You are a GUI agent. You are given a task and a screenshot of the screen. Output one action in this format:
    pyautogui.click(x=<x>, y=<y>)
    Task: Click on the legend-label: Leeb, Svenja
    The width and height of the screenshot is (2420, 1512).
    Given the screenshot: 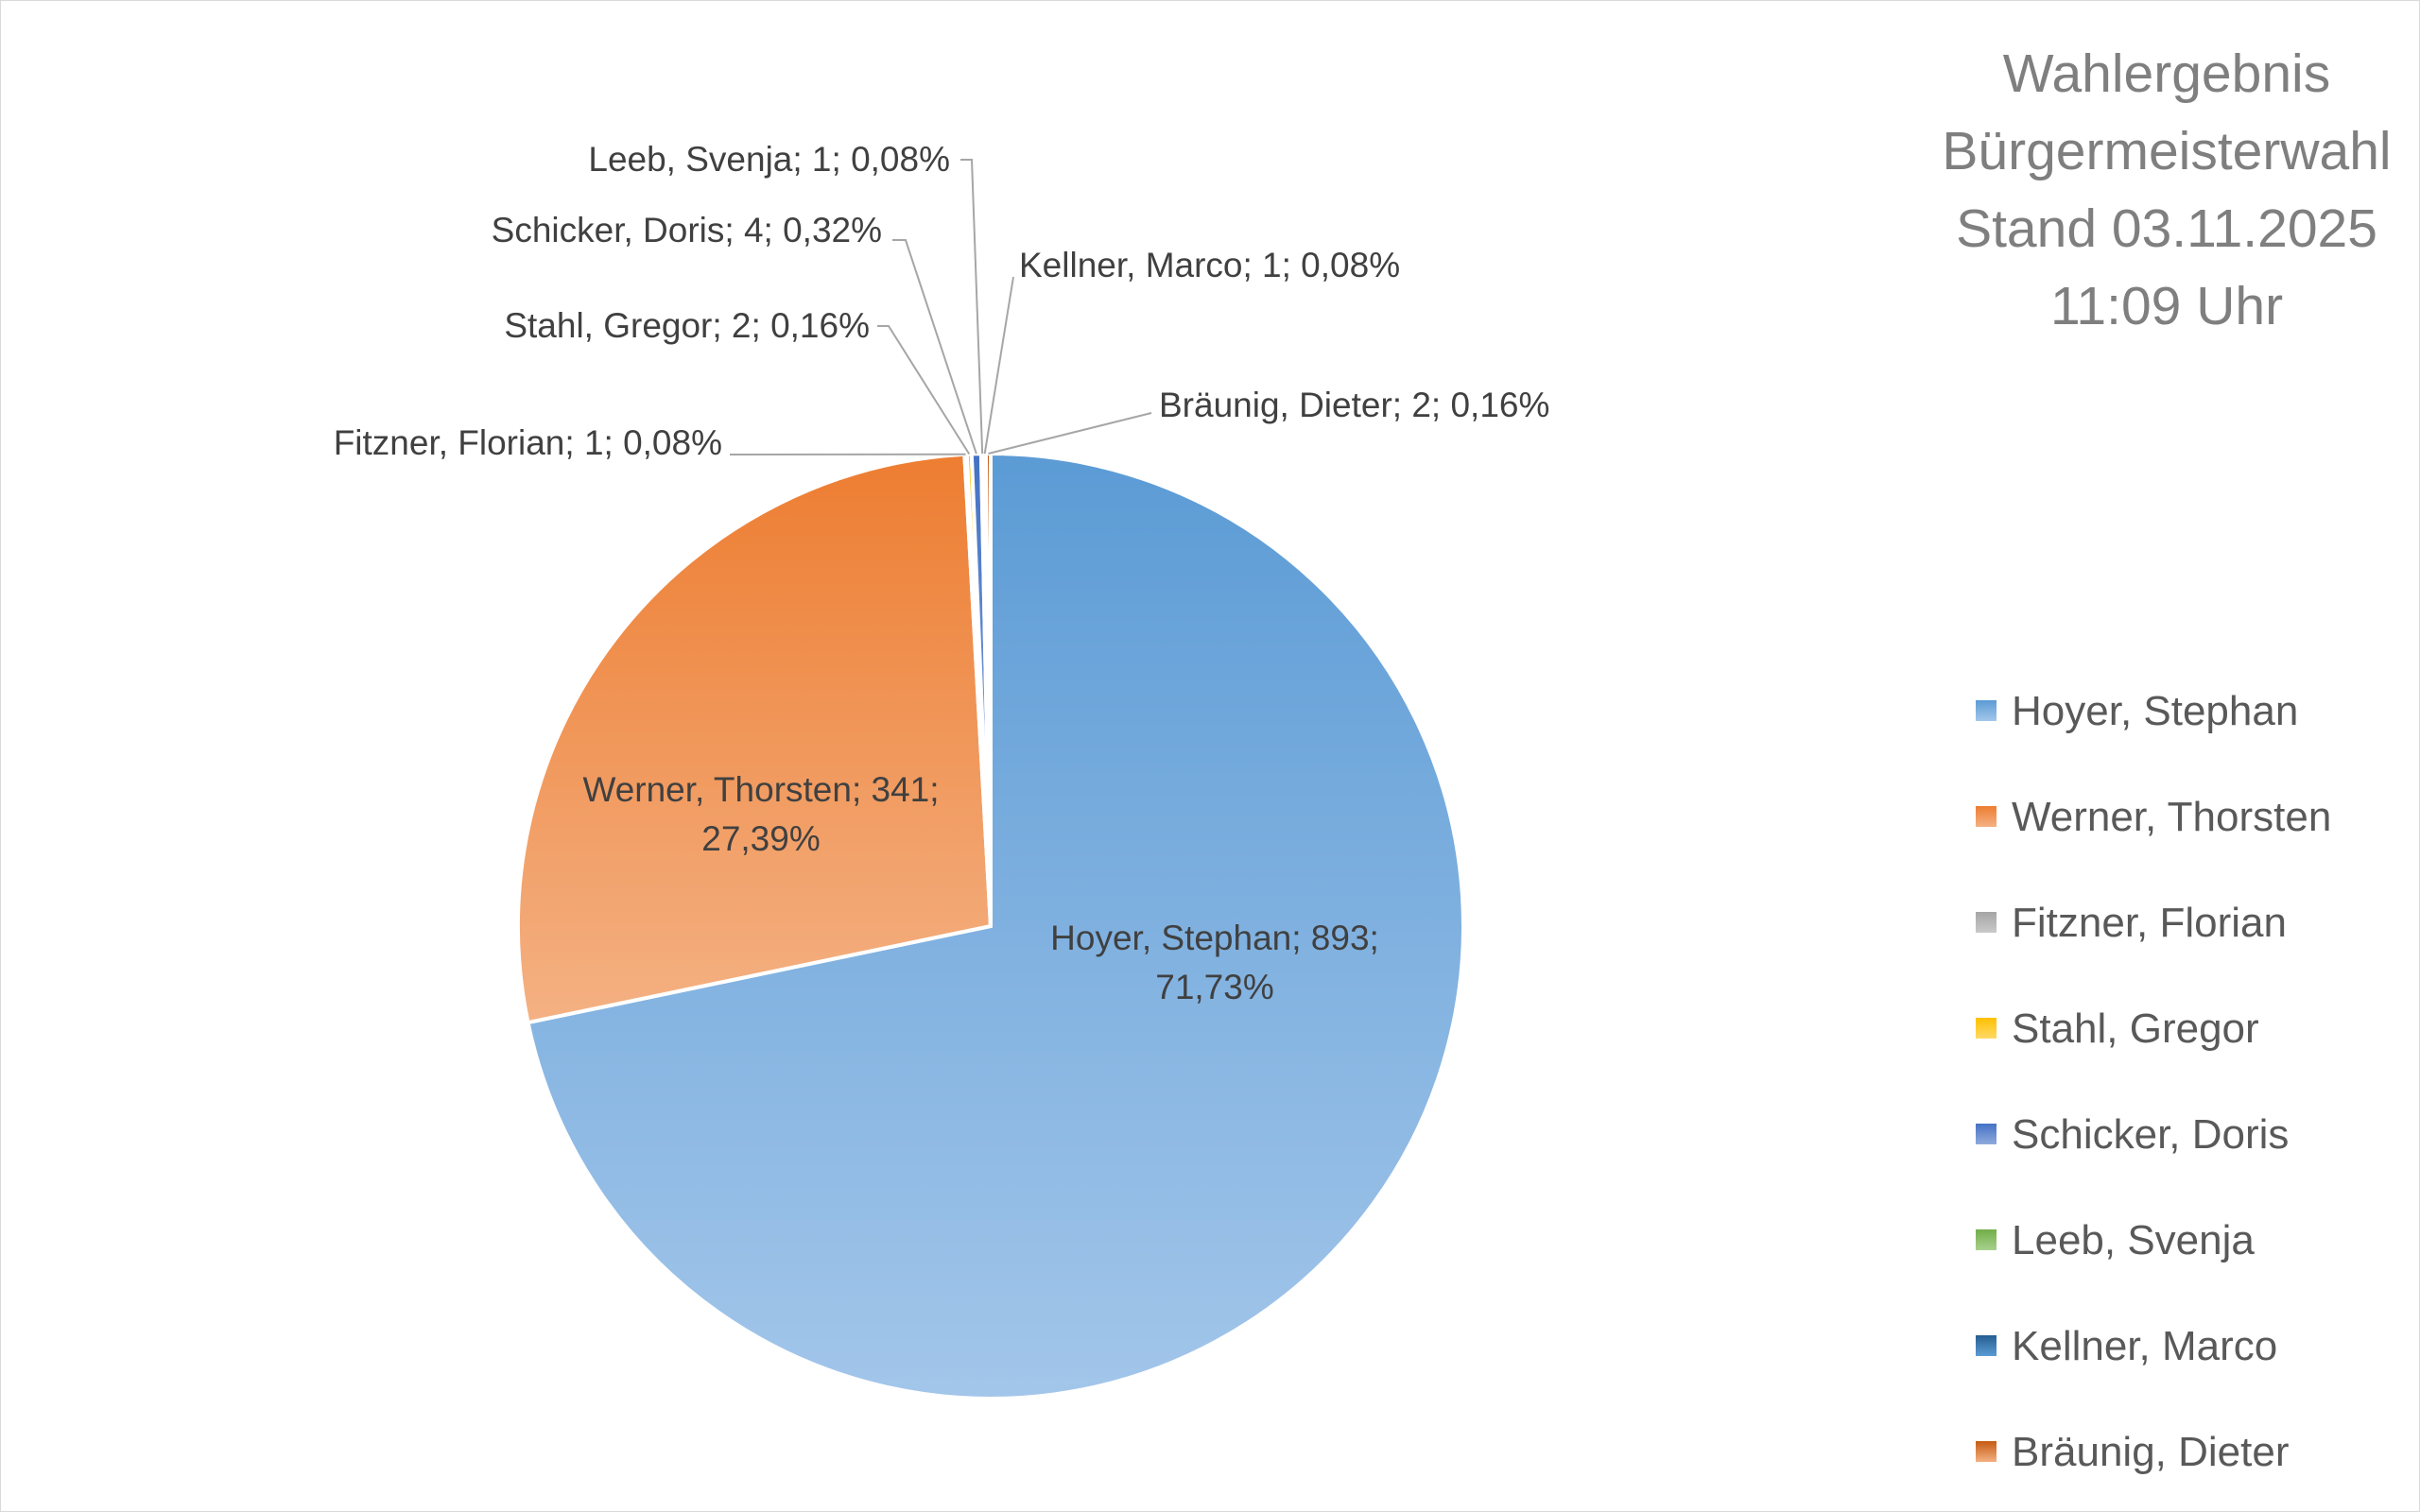 What is the action you would take?
    pyautogui.click(x=2133, y=1240)
    